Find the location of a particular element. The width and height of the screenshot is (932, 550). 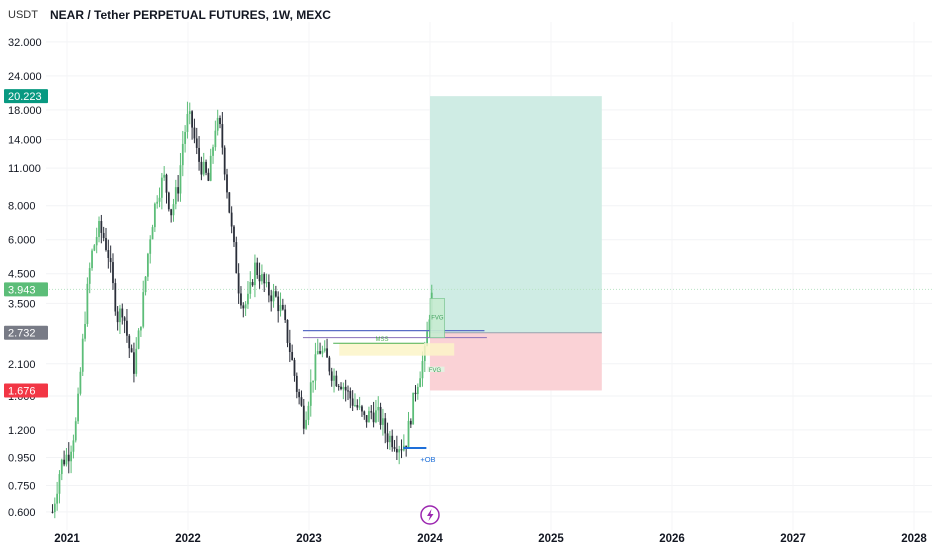

price-tag is located at coordinates (26, 96).